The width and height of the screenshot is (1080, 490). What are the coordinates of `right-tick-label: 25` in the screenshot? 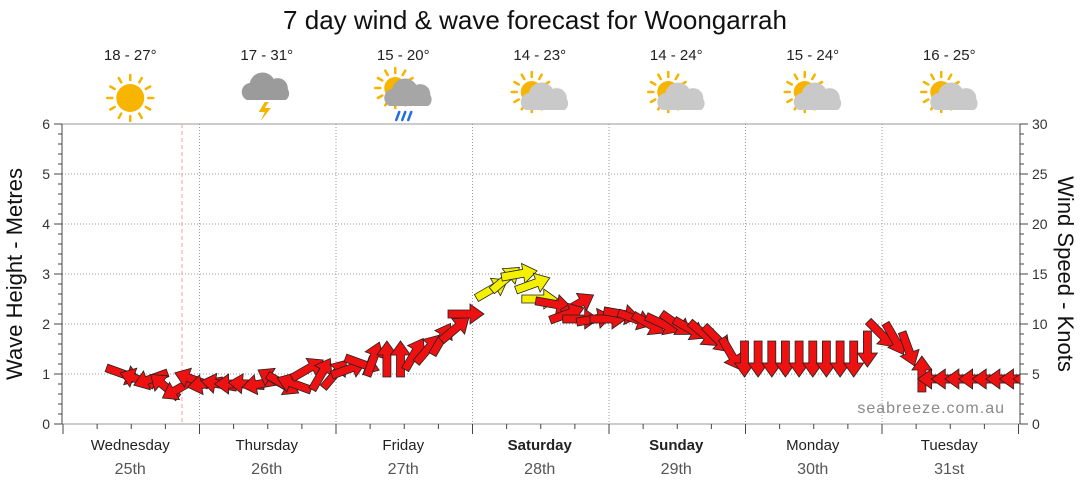 It's located at (1040, 174).